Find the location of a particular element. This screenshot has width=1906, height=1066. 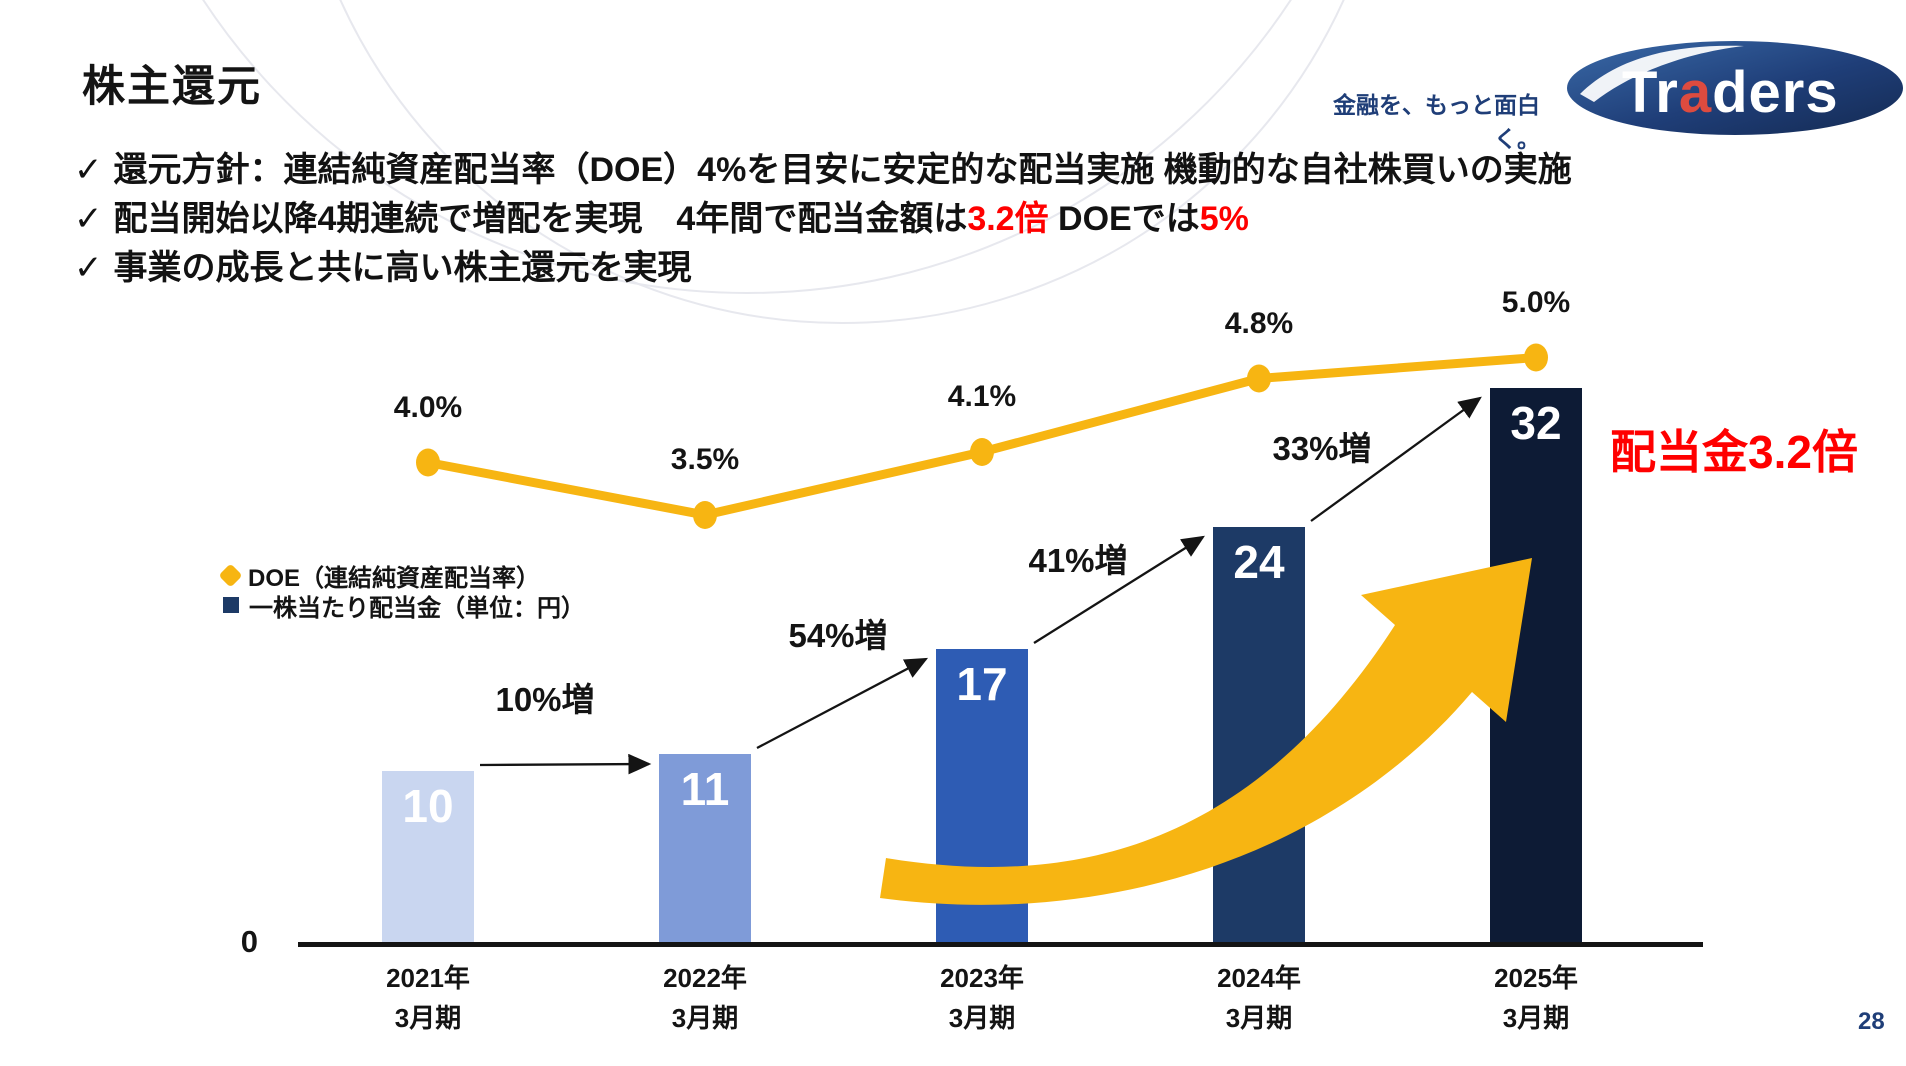

legend-row-dividend: 一株当たり配当金（単位：円） is located at coordinates (402, 606).